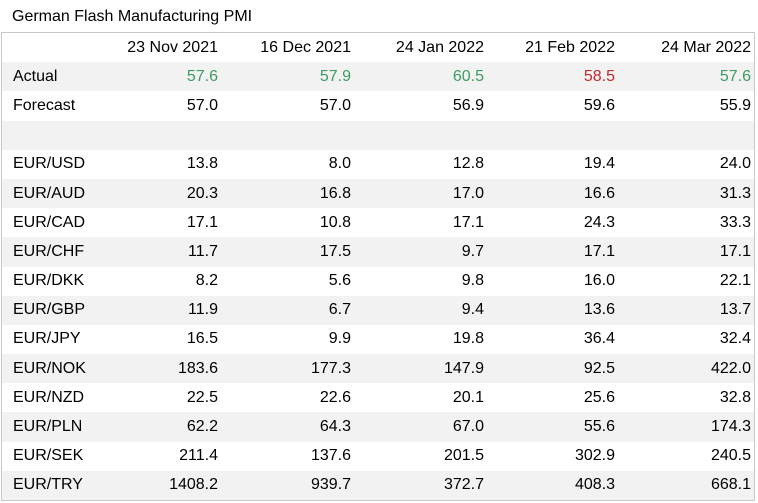 This screenshot has height=503, width=758. What do you see at coordinates (686, 485) in the screenshot?
I see `value-cell: 668.1` at bounding box center [686, 485].